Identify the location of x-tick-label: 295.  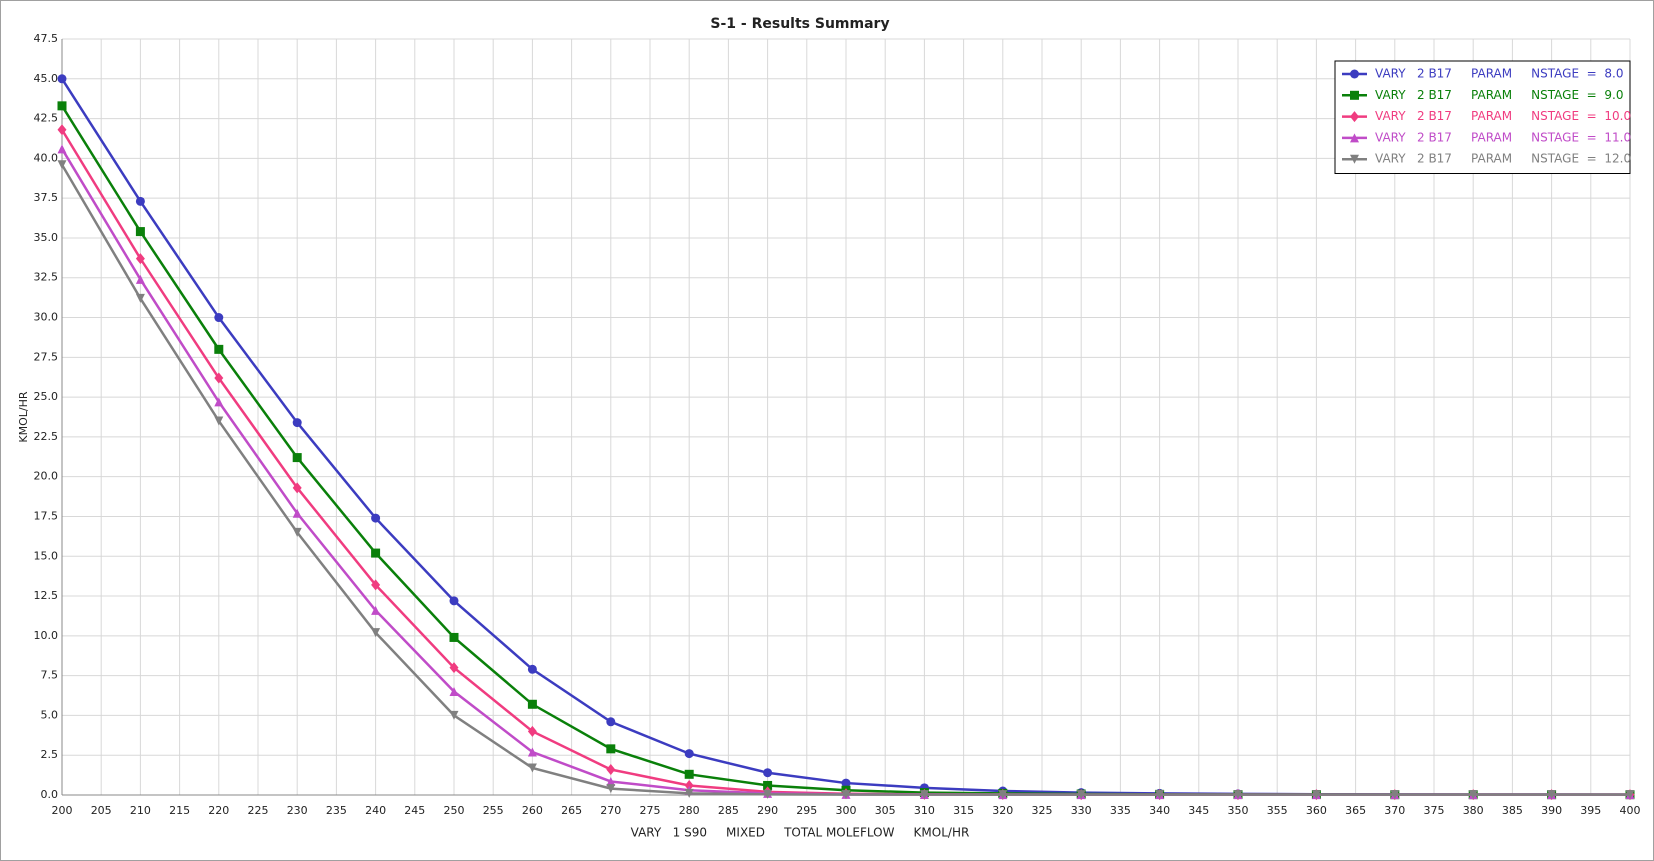
(806, 810).